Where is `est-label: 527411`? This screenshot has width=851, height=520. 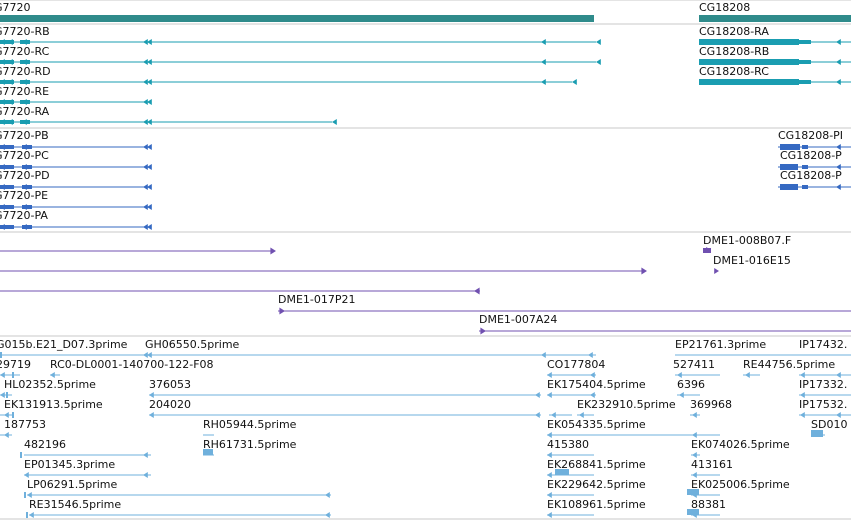 est-label: 527411 is located at coordinates (694, 364).